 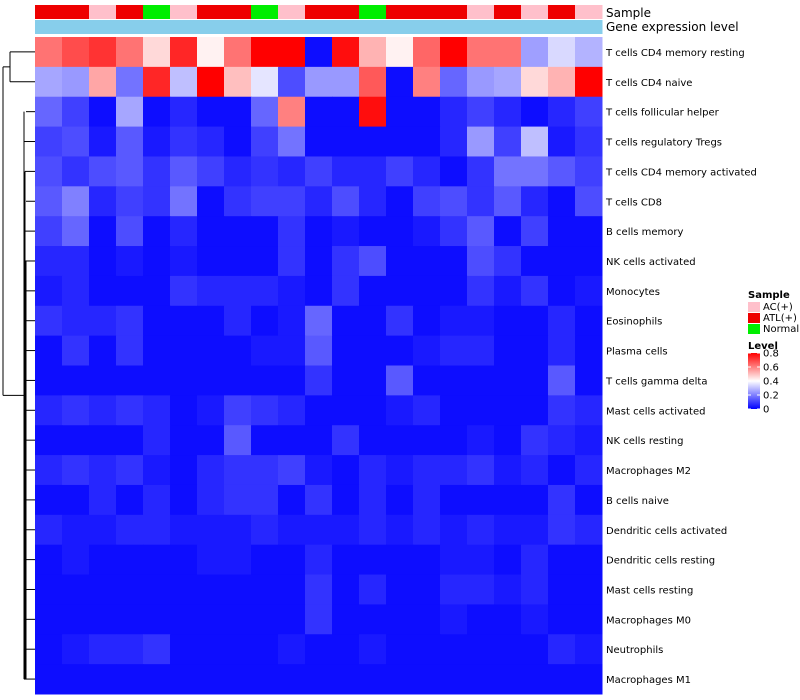 I want to click on row-label: NK cells activated, so click(x=651, y=262).